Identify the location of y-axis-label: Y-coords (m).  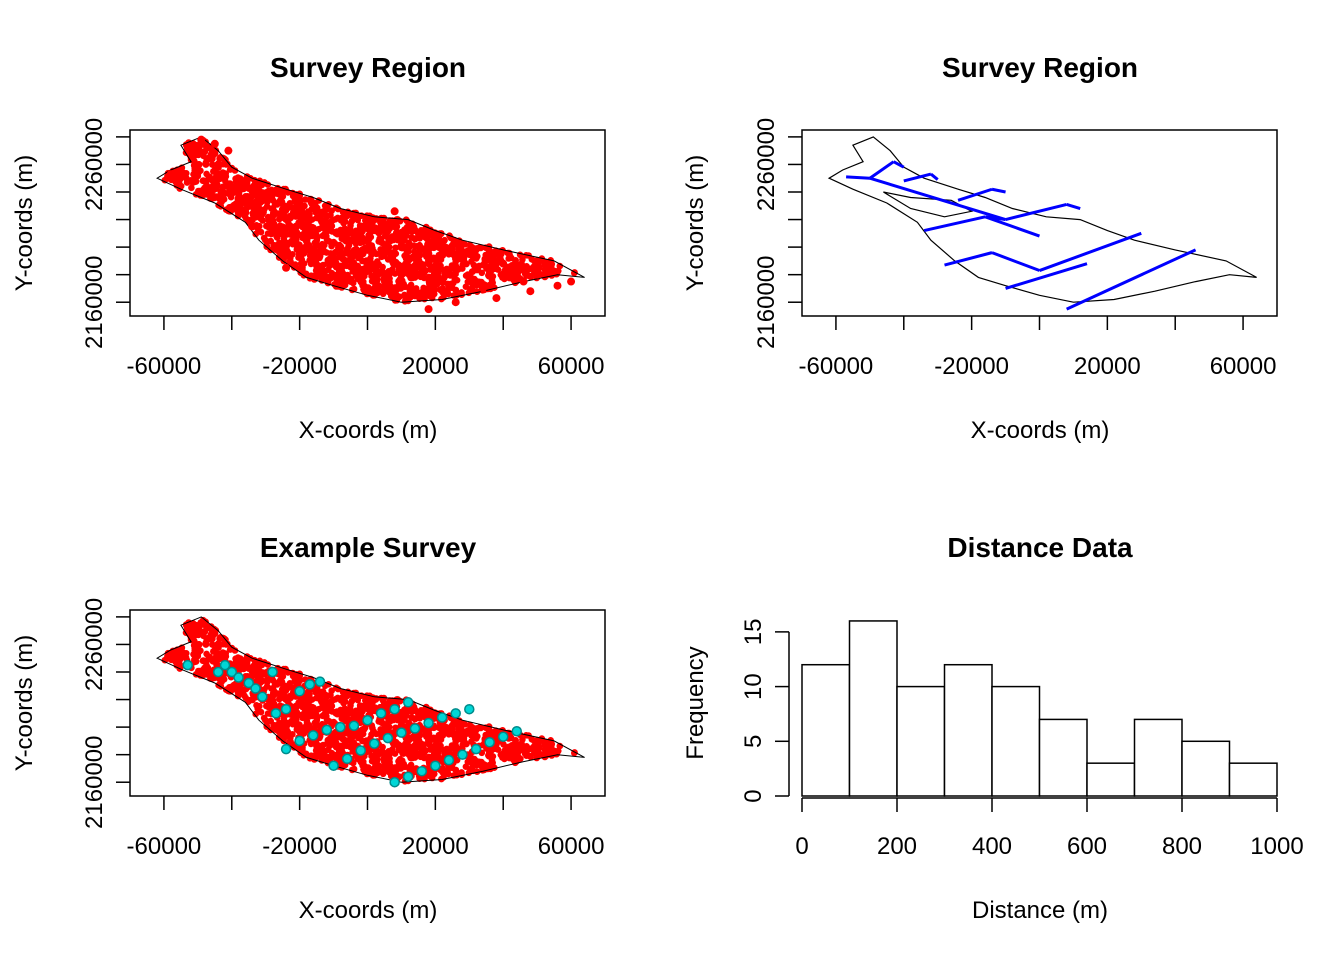
(24, 703).